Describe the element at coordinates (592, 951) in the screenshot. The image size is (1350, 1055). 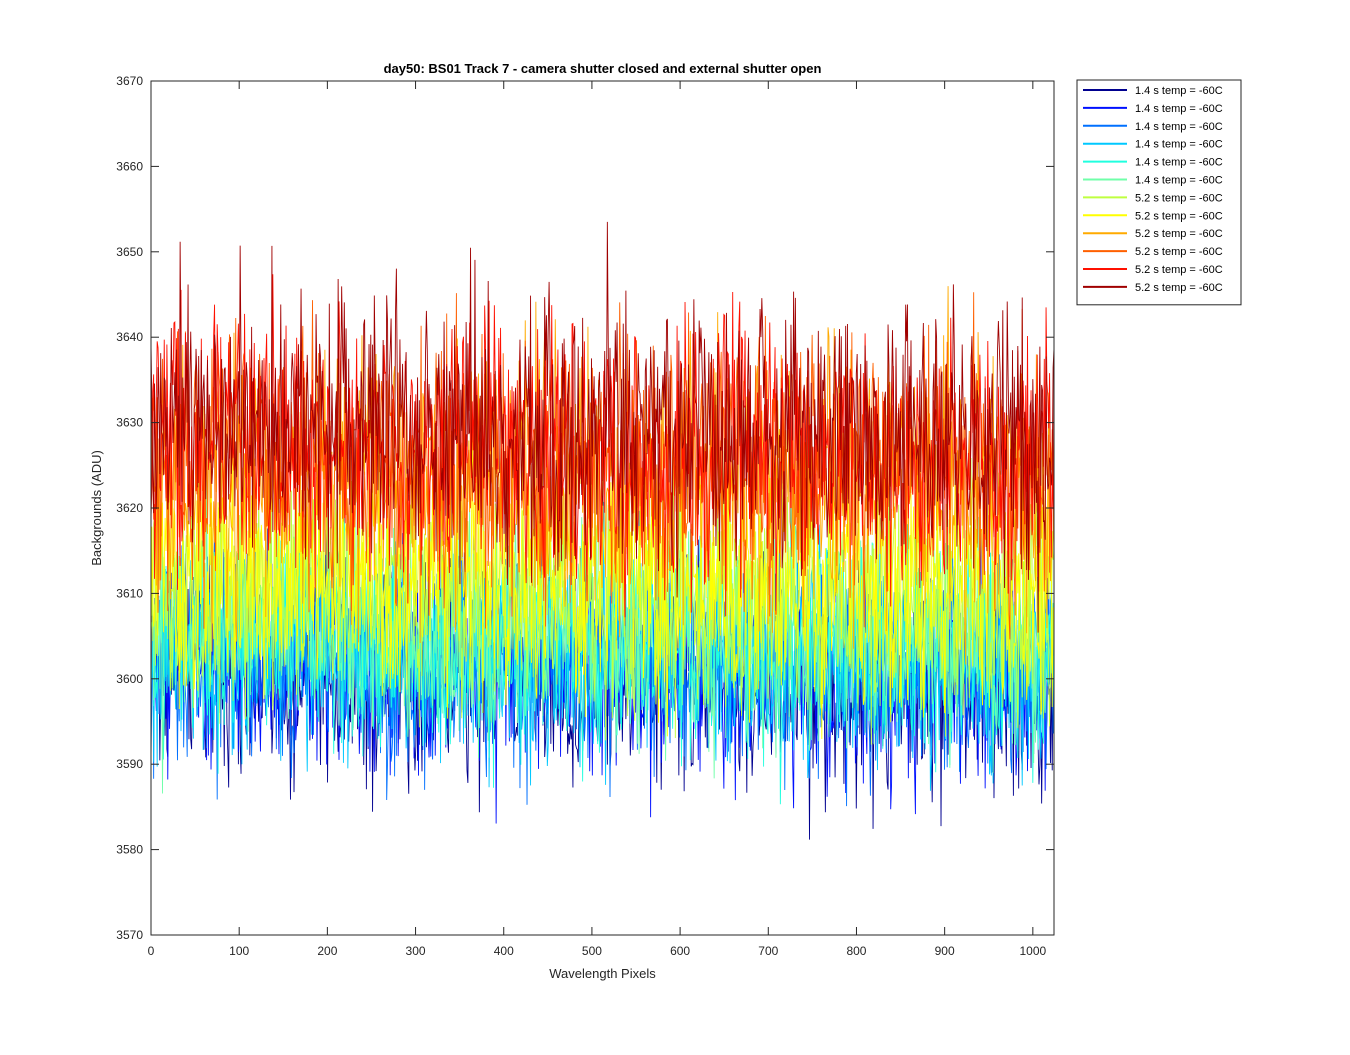
I see `x-tick-label: 500` at that location.